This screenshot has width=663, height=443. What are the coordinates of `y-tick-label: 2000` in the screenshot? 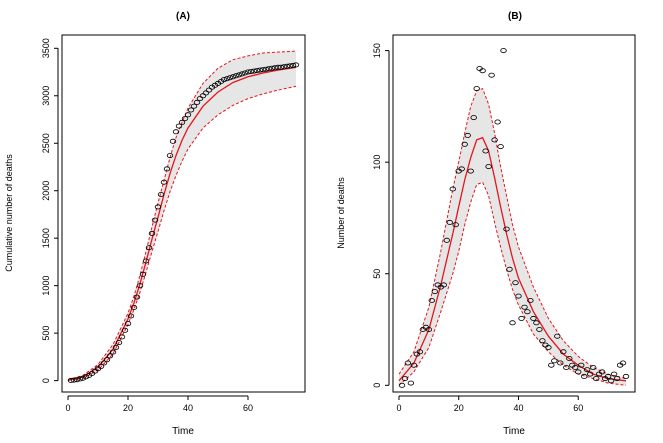 It's located at (46, 191).